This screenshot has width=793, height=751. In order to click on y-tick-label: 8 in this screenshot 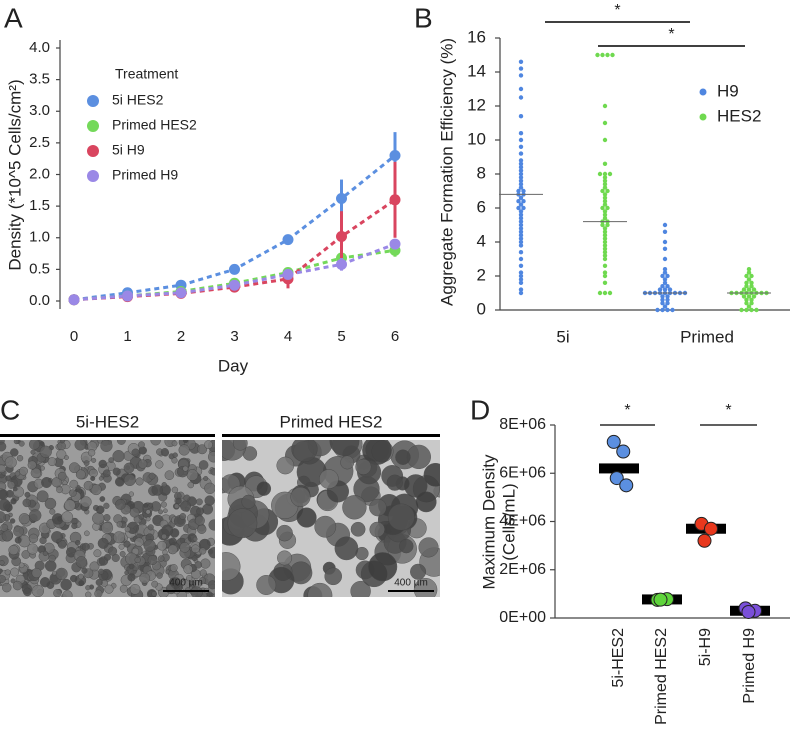, I will do `click(481, 172)`.